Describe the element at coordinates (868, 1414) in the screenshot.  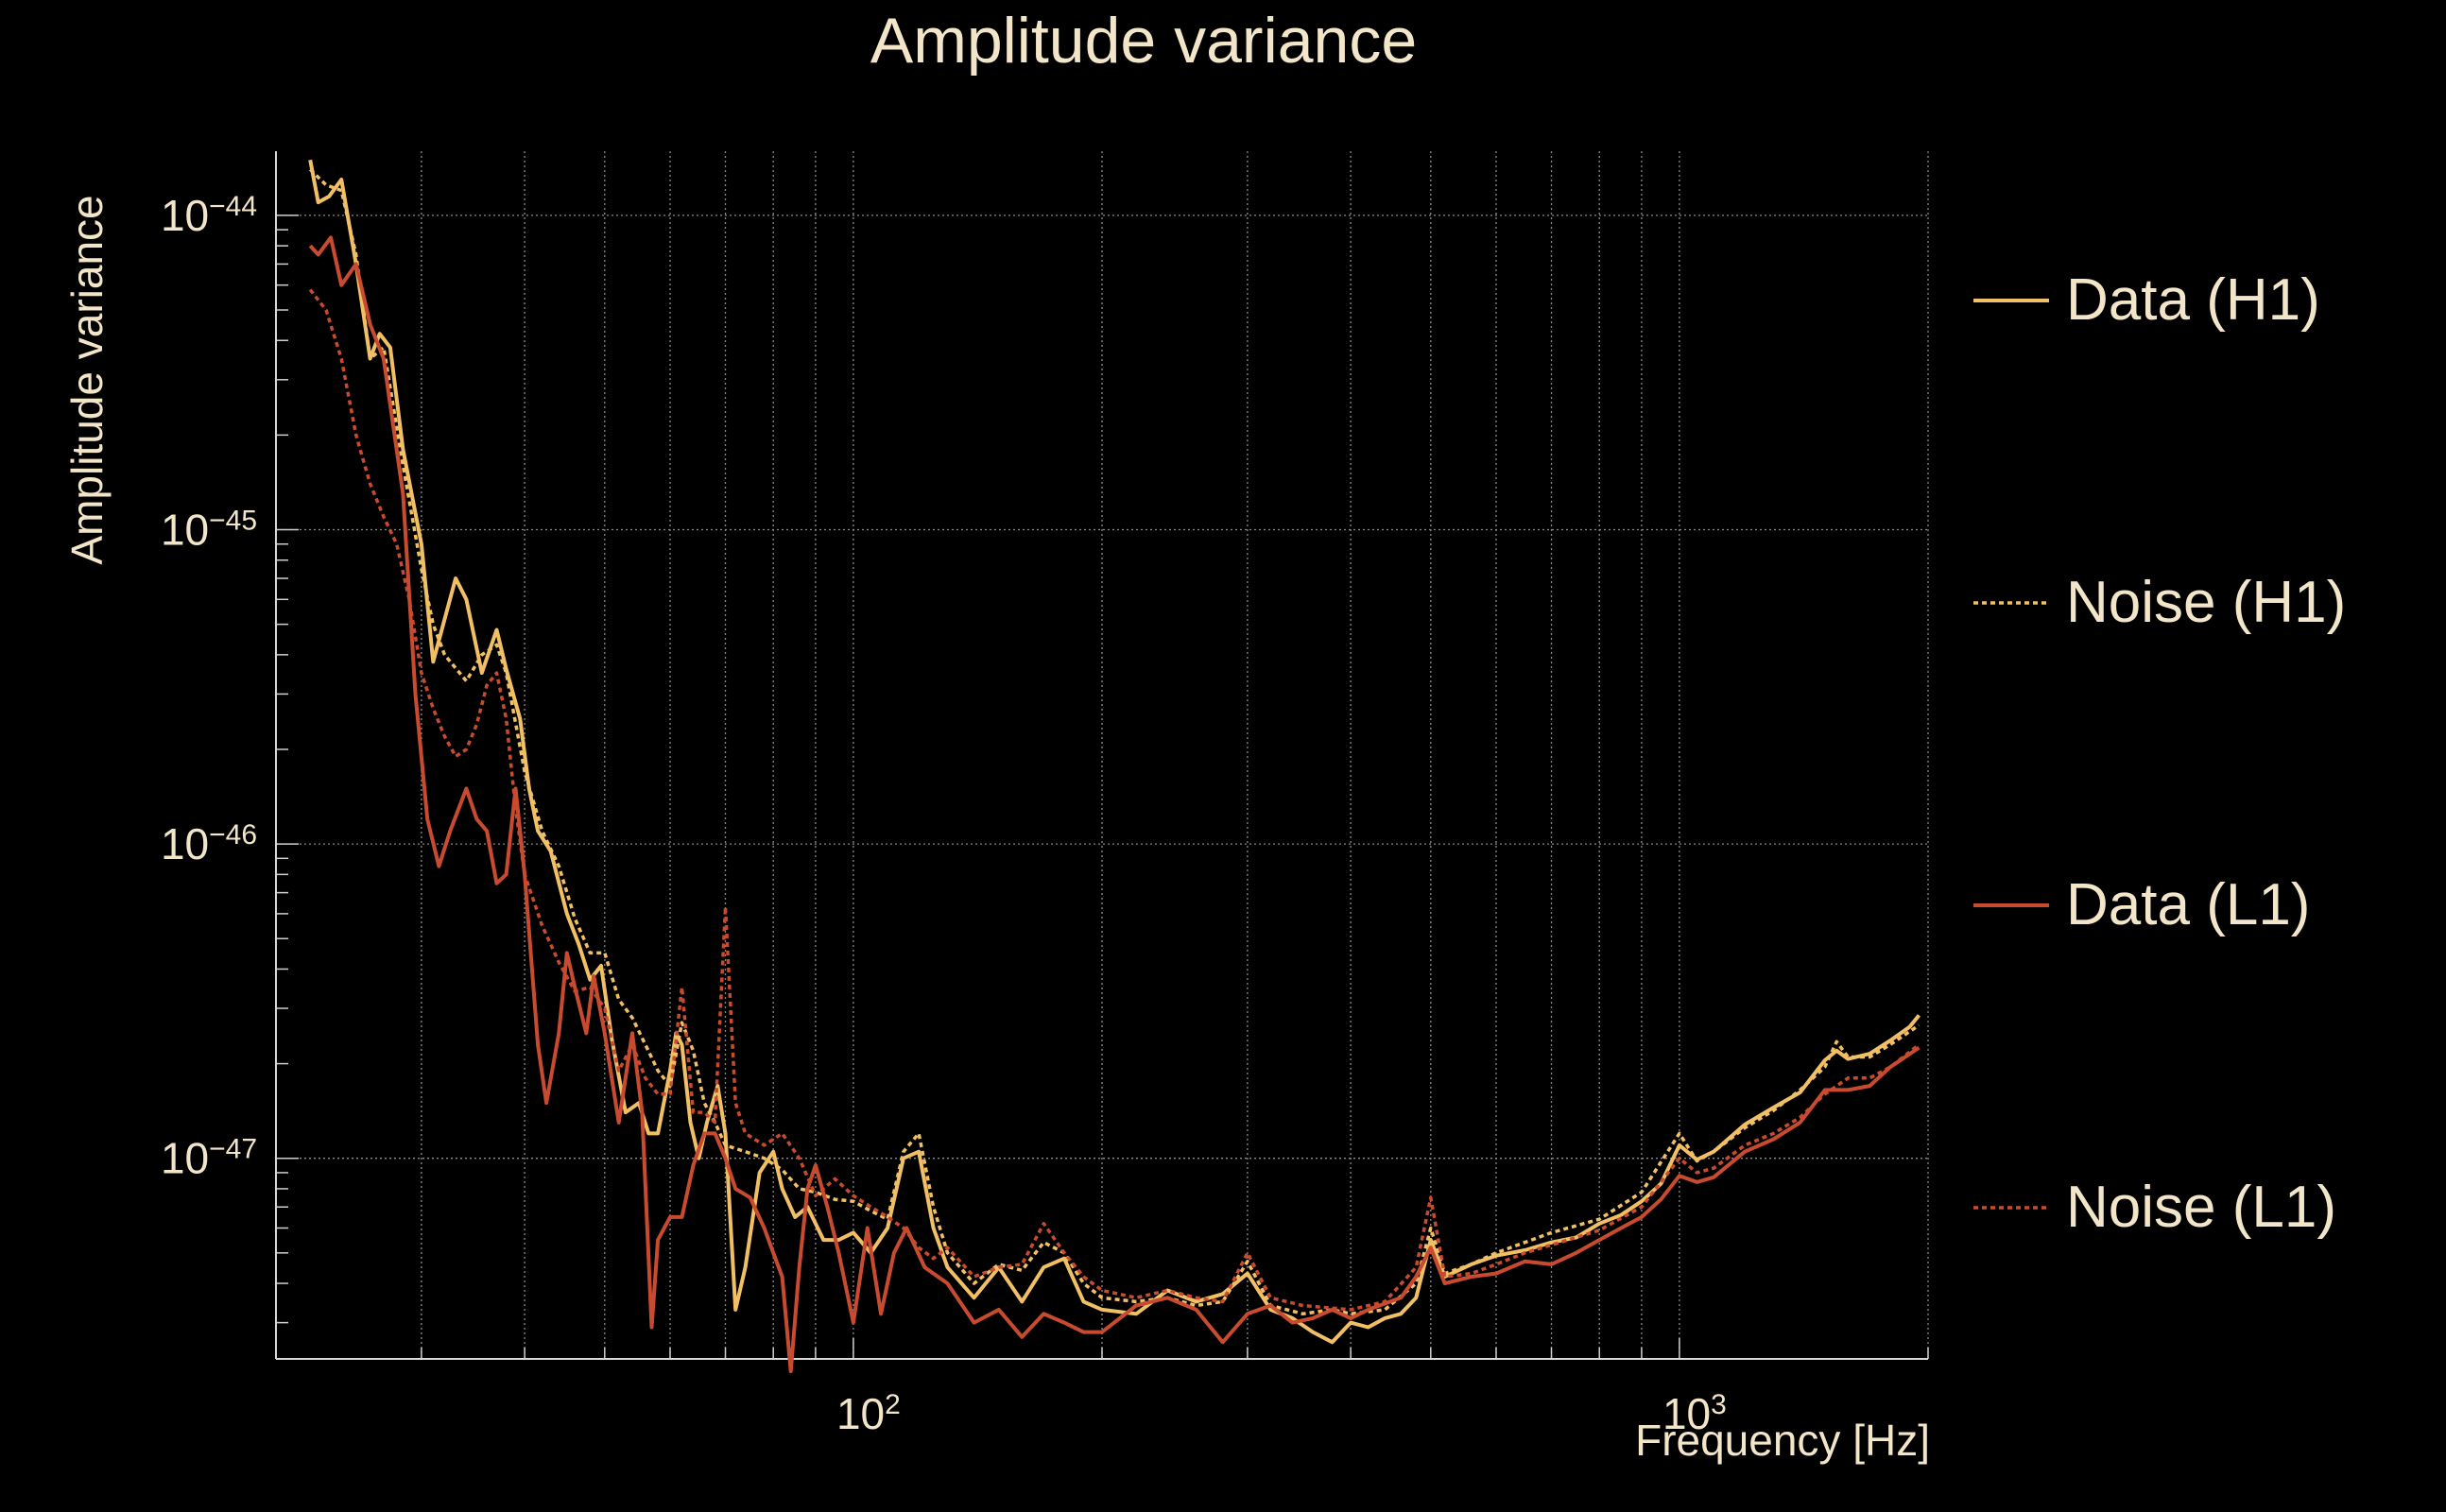
I see `x-tick-label: 10²` at that location.